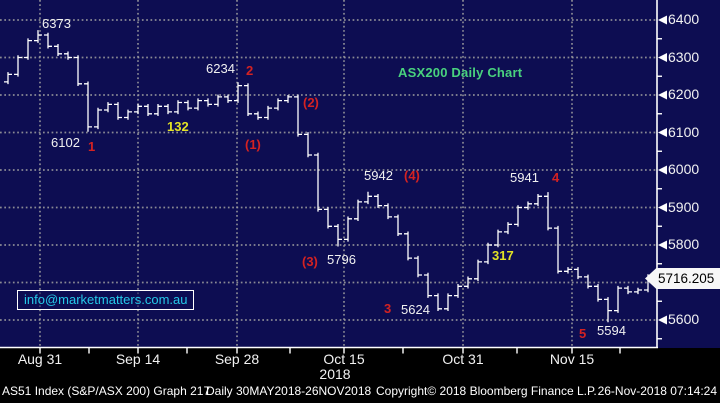 This screenshot has height=403, width=720. Describe the element at coordinates (56, 23) in the screenshot. I see `chart-annotation: 6373` at that location.